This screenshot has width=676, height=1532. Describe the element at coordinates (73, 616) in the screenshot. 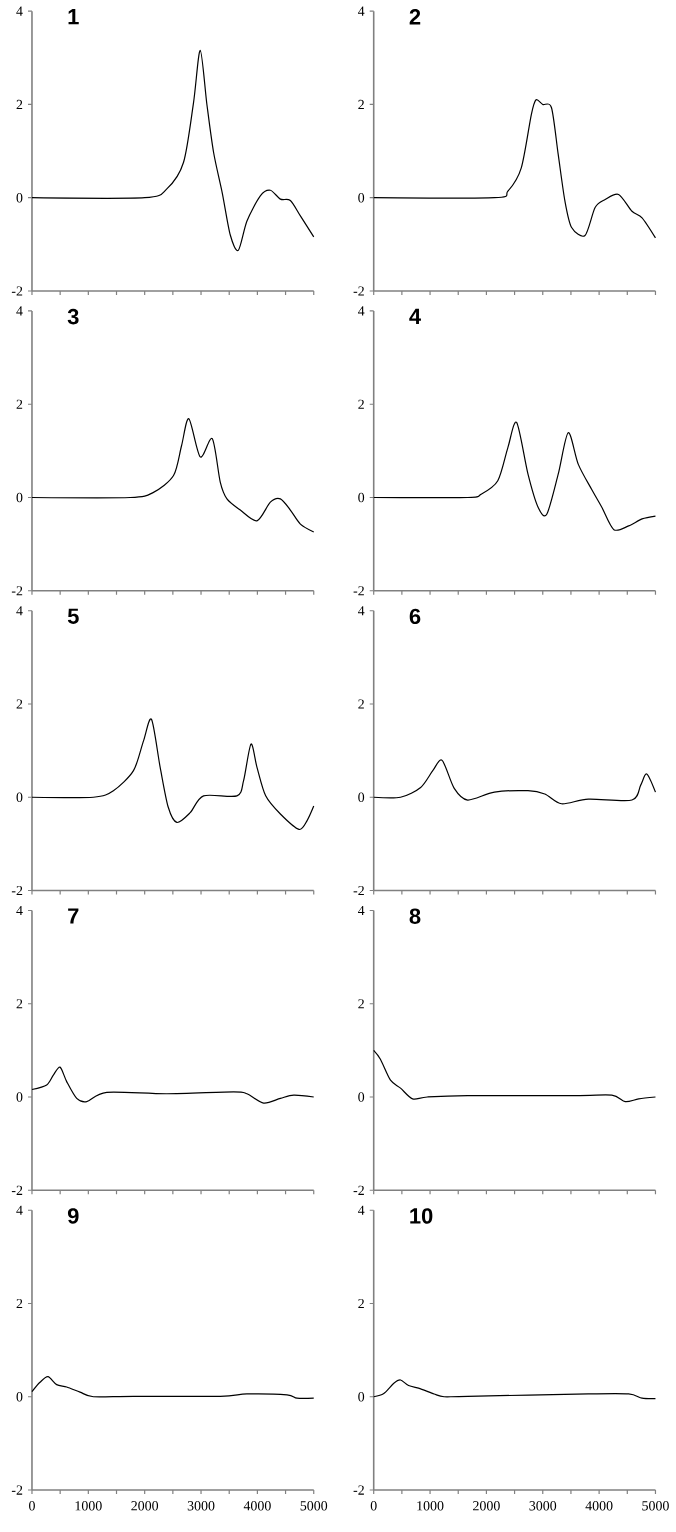

I see `chart-title: 5` at that location.